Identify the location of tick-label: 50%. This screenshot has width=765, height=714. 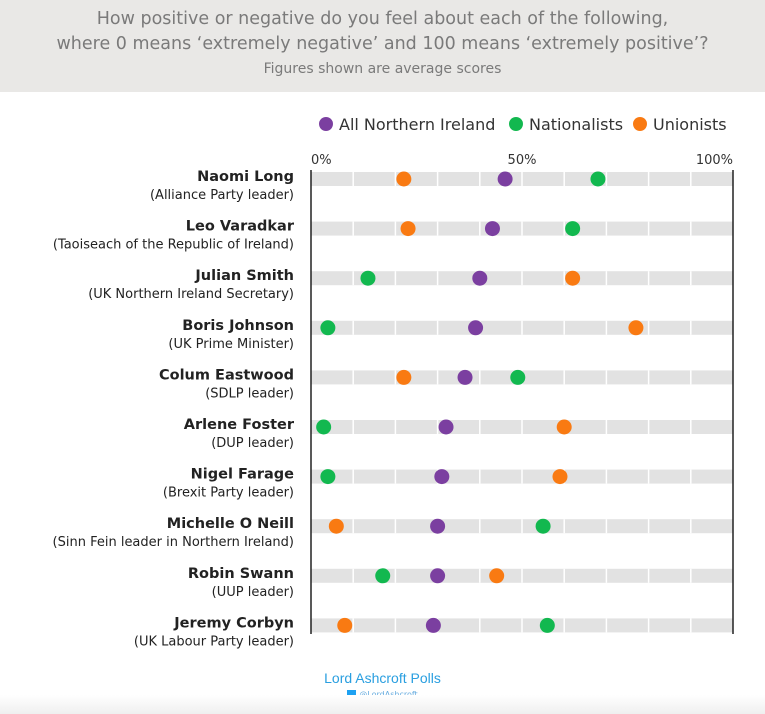
(522, 160).